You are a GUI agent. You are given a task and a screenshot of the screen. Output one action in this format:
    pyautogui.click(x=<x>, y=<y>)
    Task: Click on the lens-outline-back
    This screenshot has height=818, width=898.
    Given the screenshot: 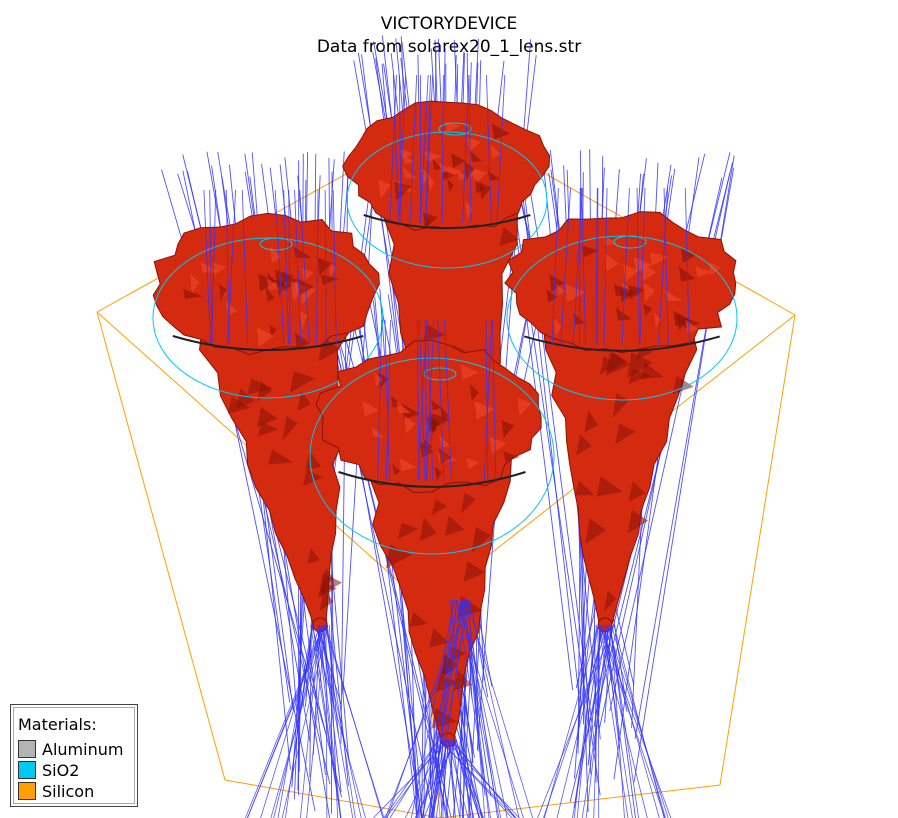 What is the action you would take?
    pyautogui.click(x=447, y=200)
    